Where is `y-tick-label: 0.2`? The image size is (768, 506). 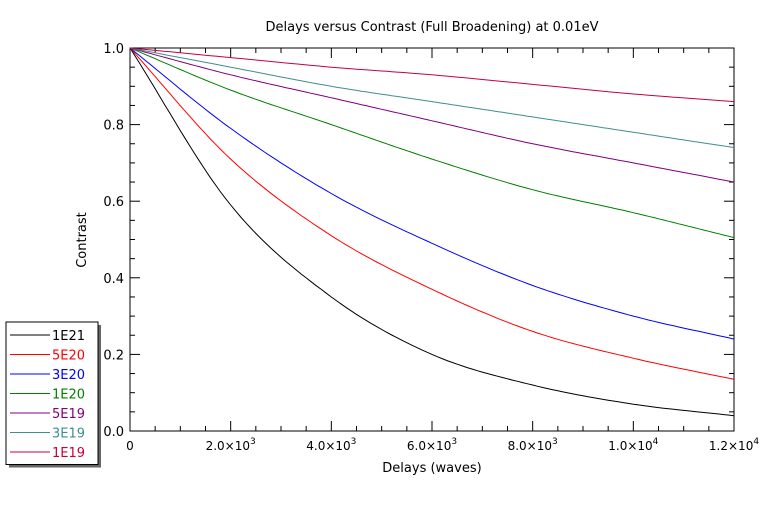 y-tick-label: 0.2 is located at coordinates (113, 355).